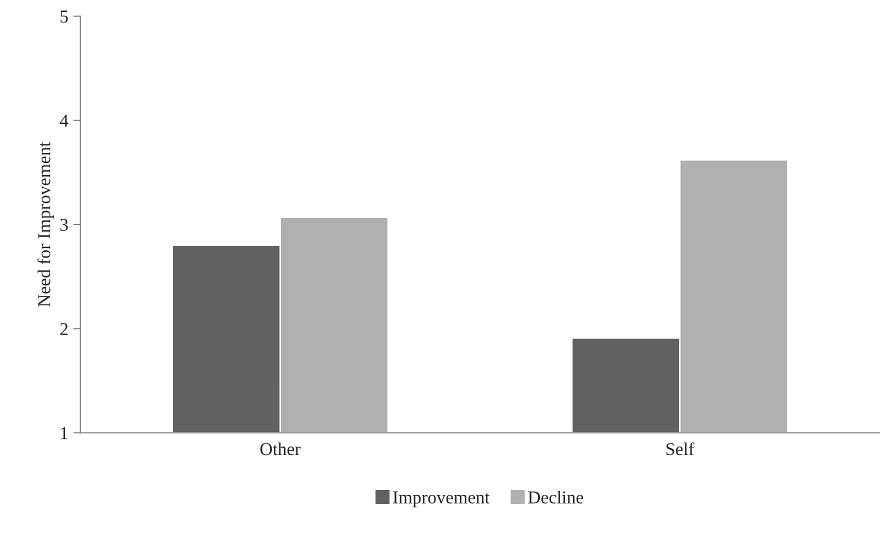  What do you see at coordinates (64, 16) in the screenshot?
I see `y-tick-label: 5` at bounding box center [64, 16].